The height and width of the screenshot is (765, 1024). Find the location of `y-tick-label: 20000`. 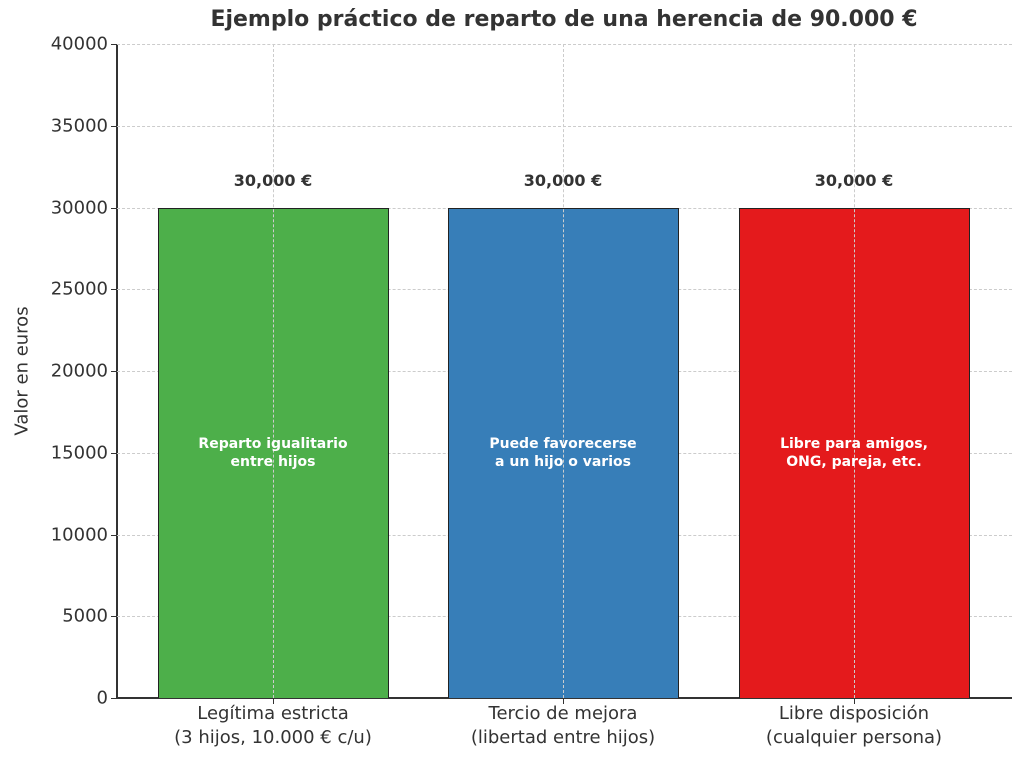

y-tick-label: 20000 is located at coordinates (79, 371).